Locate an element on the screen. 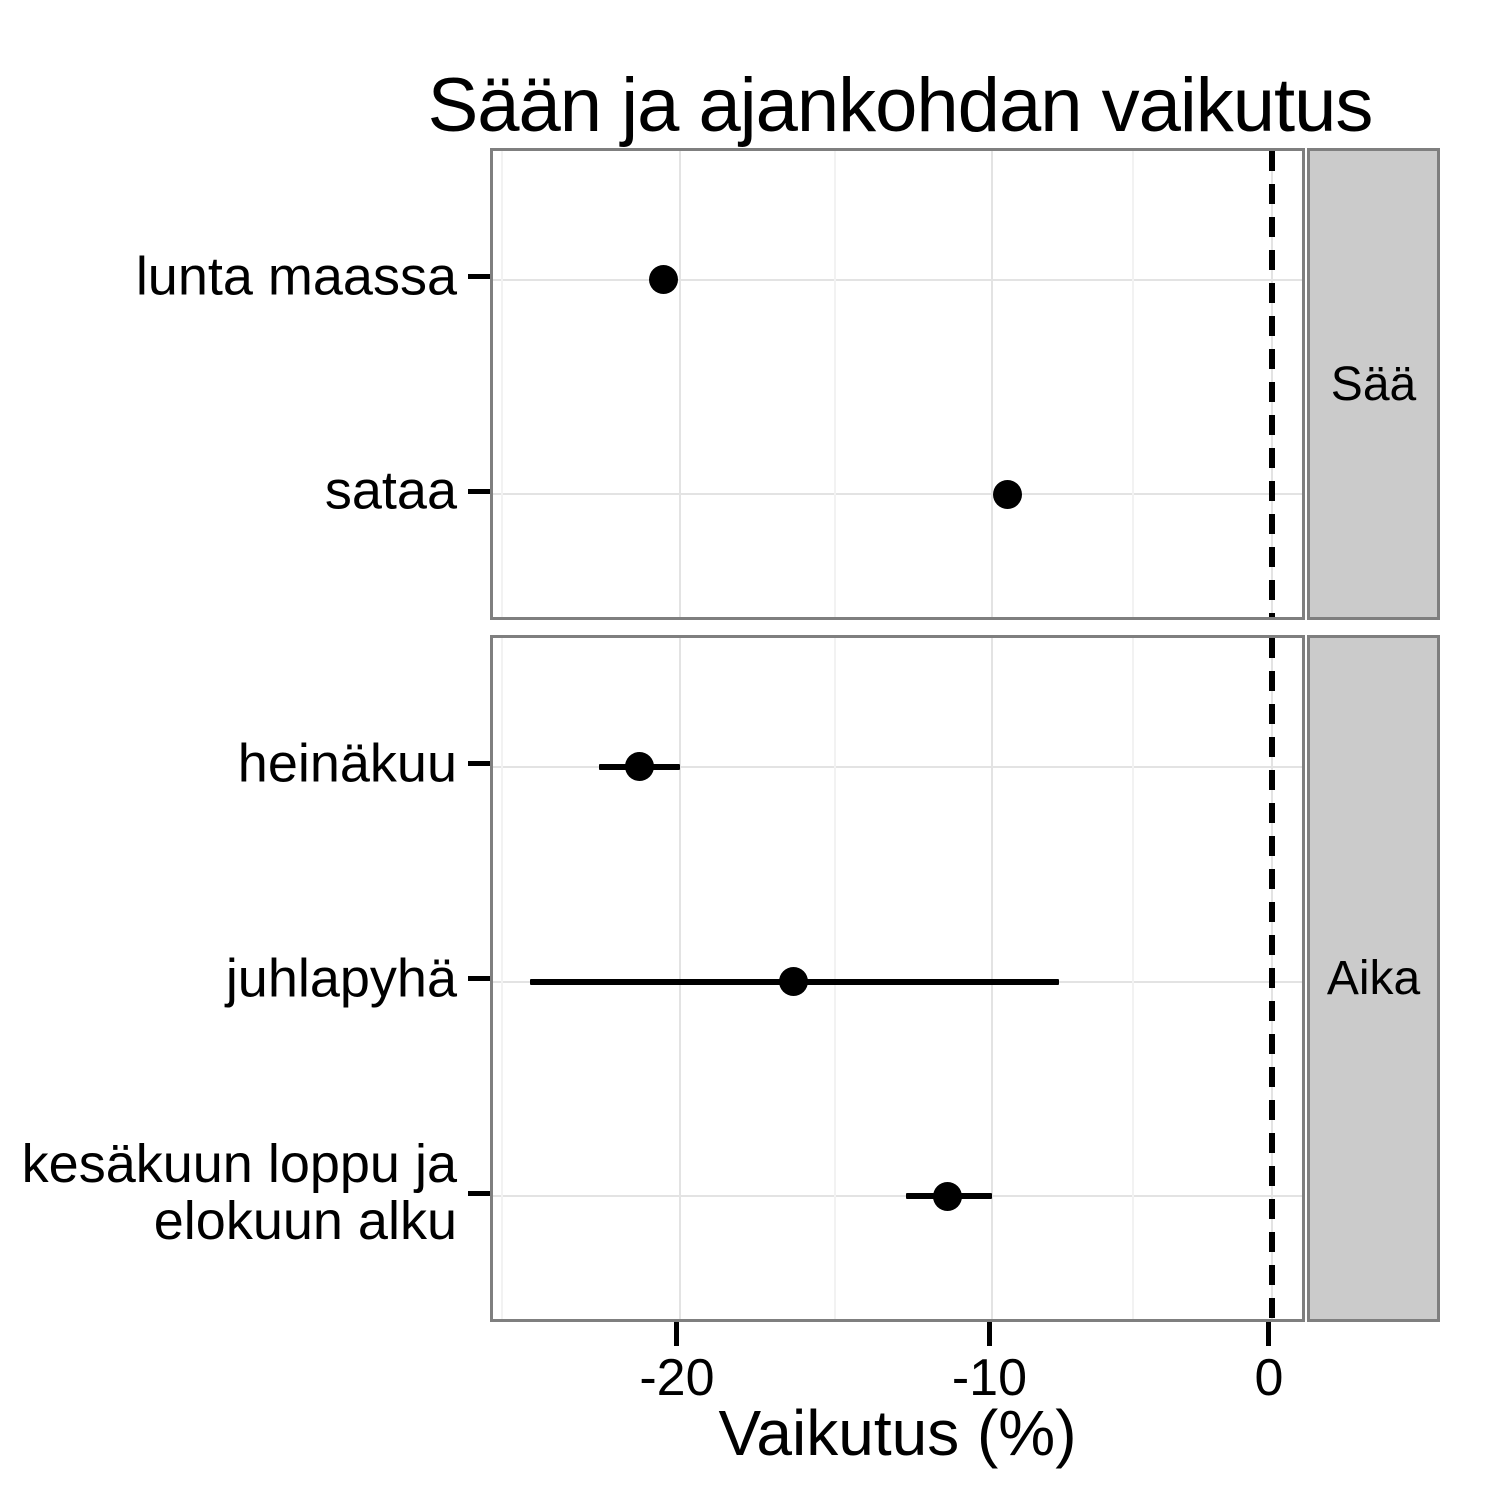  y-axis-label: juhlapyhä is located at coordinates (341, 977).